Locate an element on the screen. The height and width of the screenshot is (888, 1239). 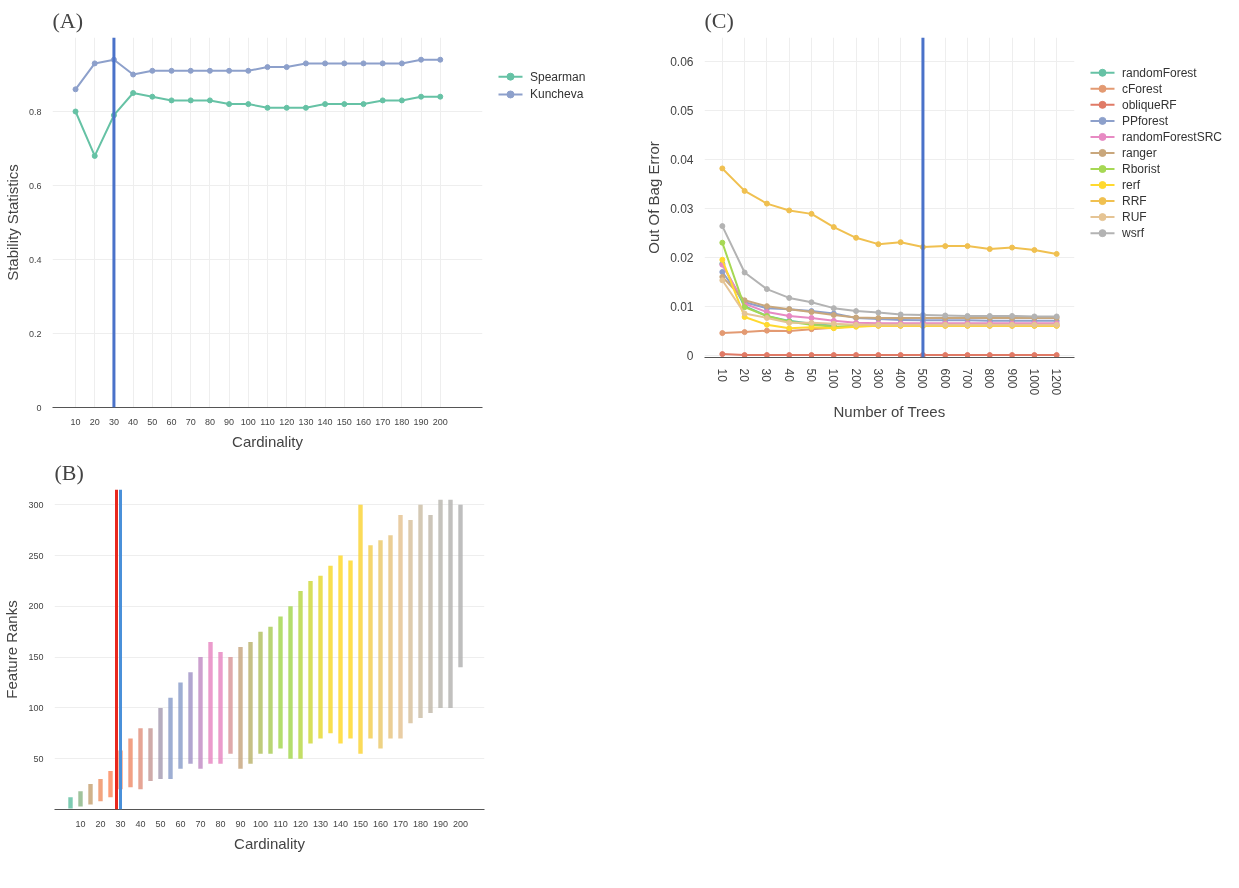
y-tick-label: 0.8 is located at coordinates (35, 111).